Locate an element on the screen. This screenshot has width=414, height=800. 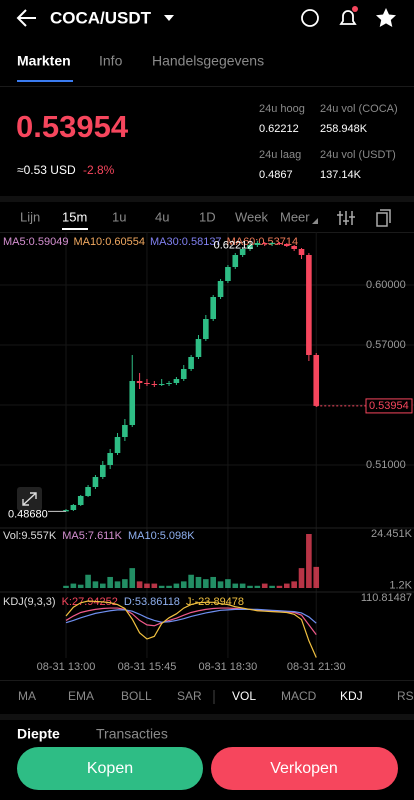
volume-legend: MA5:7.611K is located at coordinates (92, 536).